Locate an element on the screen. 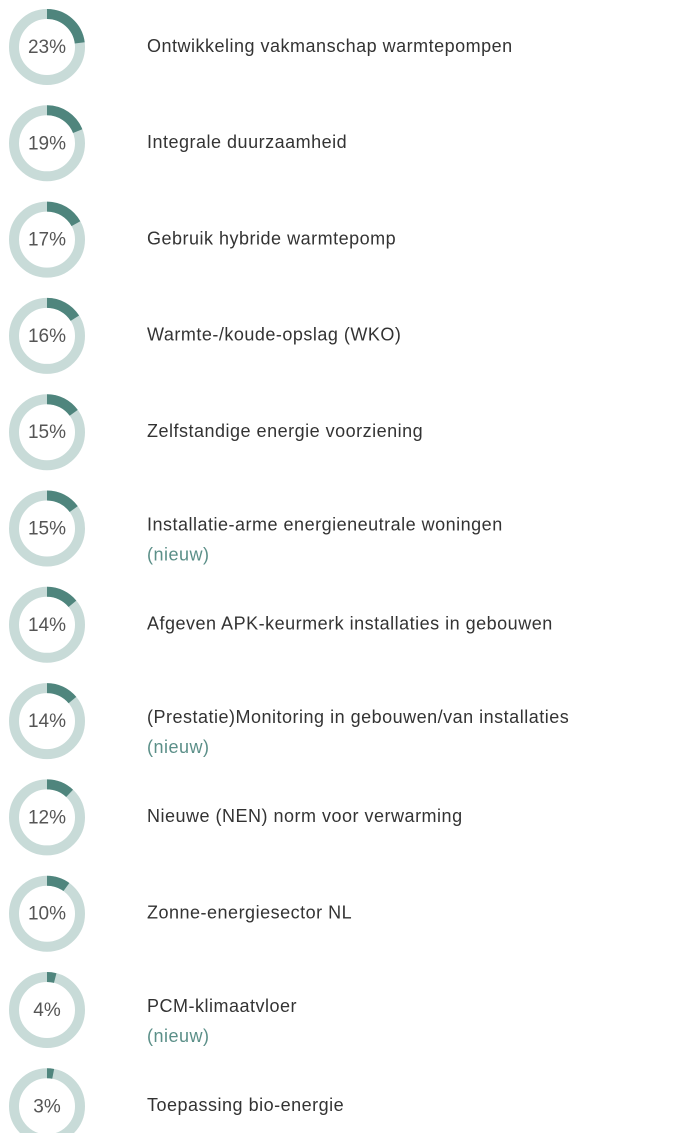  gauge-value-label: 4% is located at coordinates (47, 1010).